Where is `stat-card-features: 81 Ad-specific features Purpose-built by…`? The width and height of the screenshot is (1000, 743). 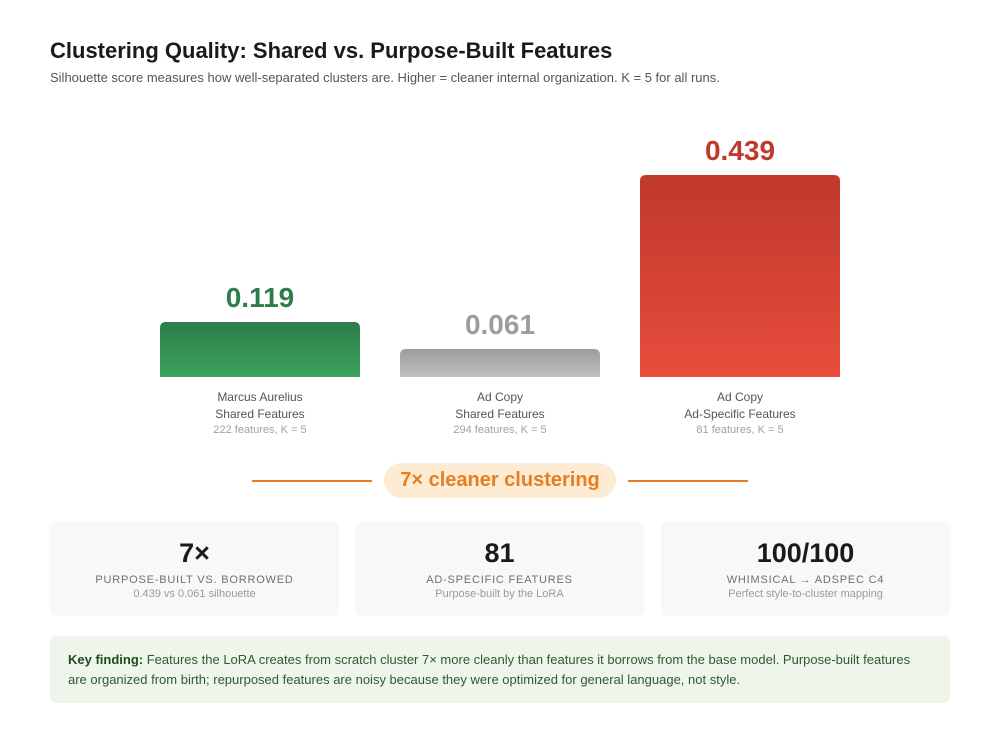
stat-card-features: 81 Ad-specific features Purpose-built by… is located at coordinates (499, 569).